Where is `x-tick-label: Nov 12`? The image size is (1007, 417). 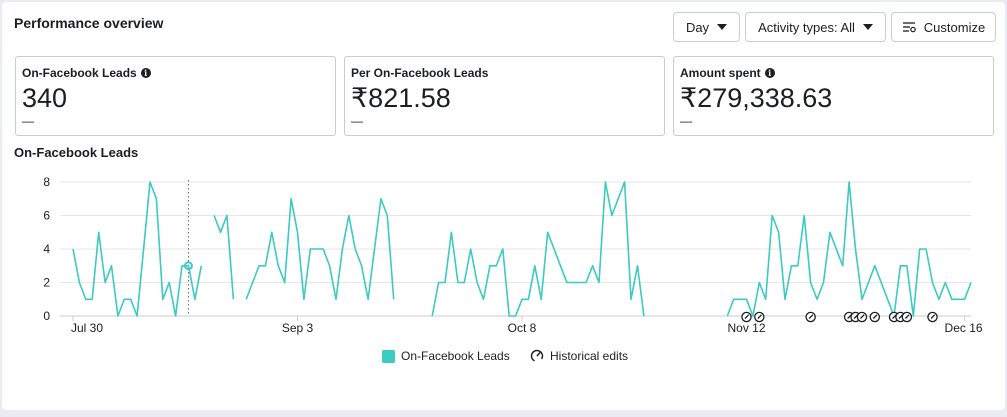
x-tick-label: Nov 12 is located at coordinates (746, 328).